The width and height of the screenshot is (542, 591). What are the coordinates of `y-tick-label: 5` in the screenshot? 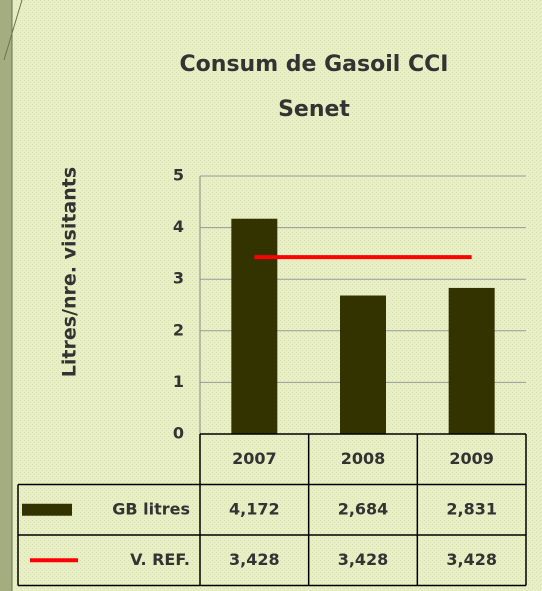 It's located at (178, 175).